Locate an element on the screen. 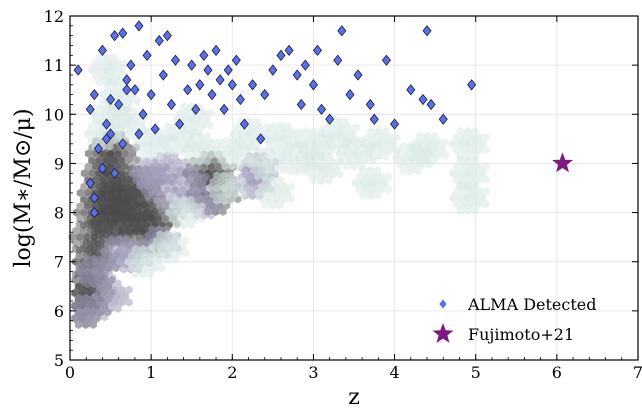 Image resolution: width=642 pixels, height=411 pixels. y-tick-label: 11 is located at coordinates (54, 65).